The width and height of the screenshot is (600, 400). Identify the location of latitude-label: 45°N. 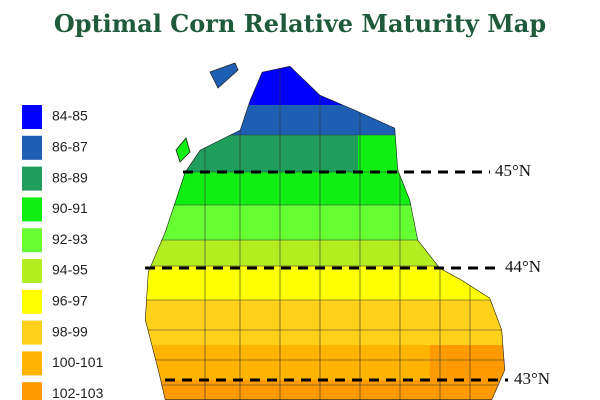
(513, 170).